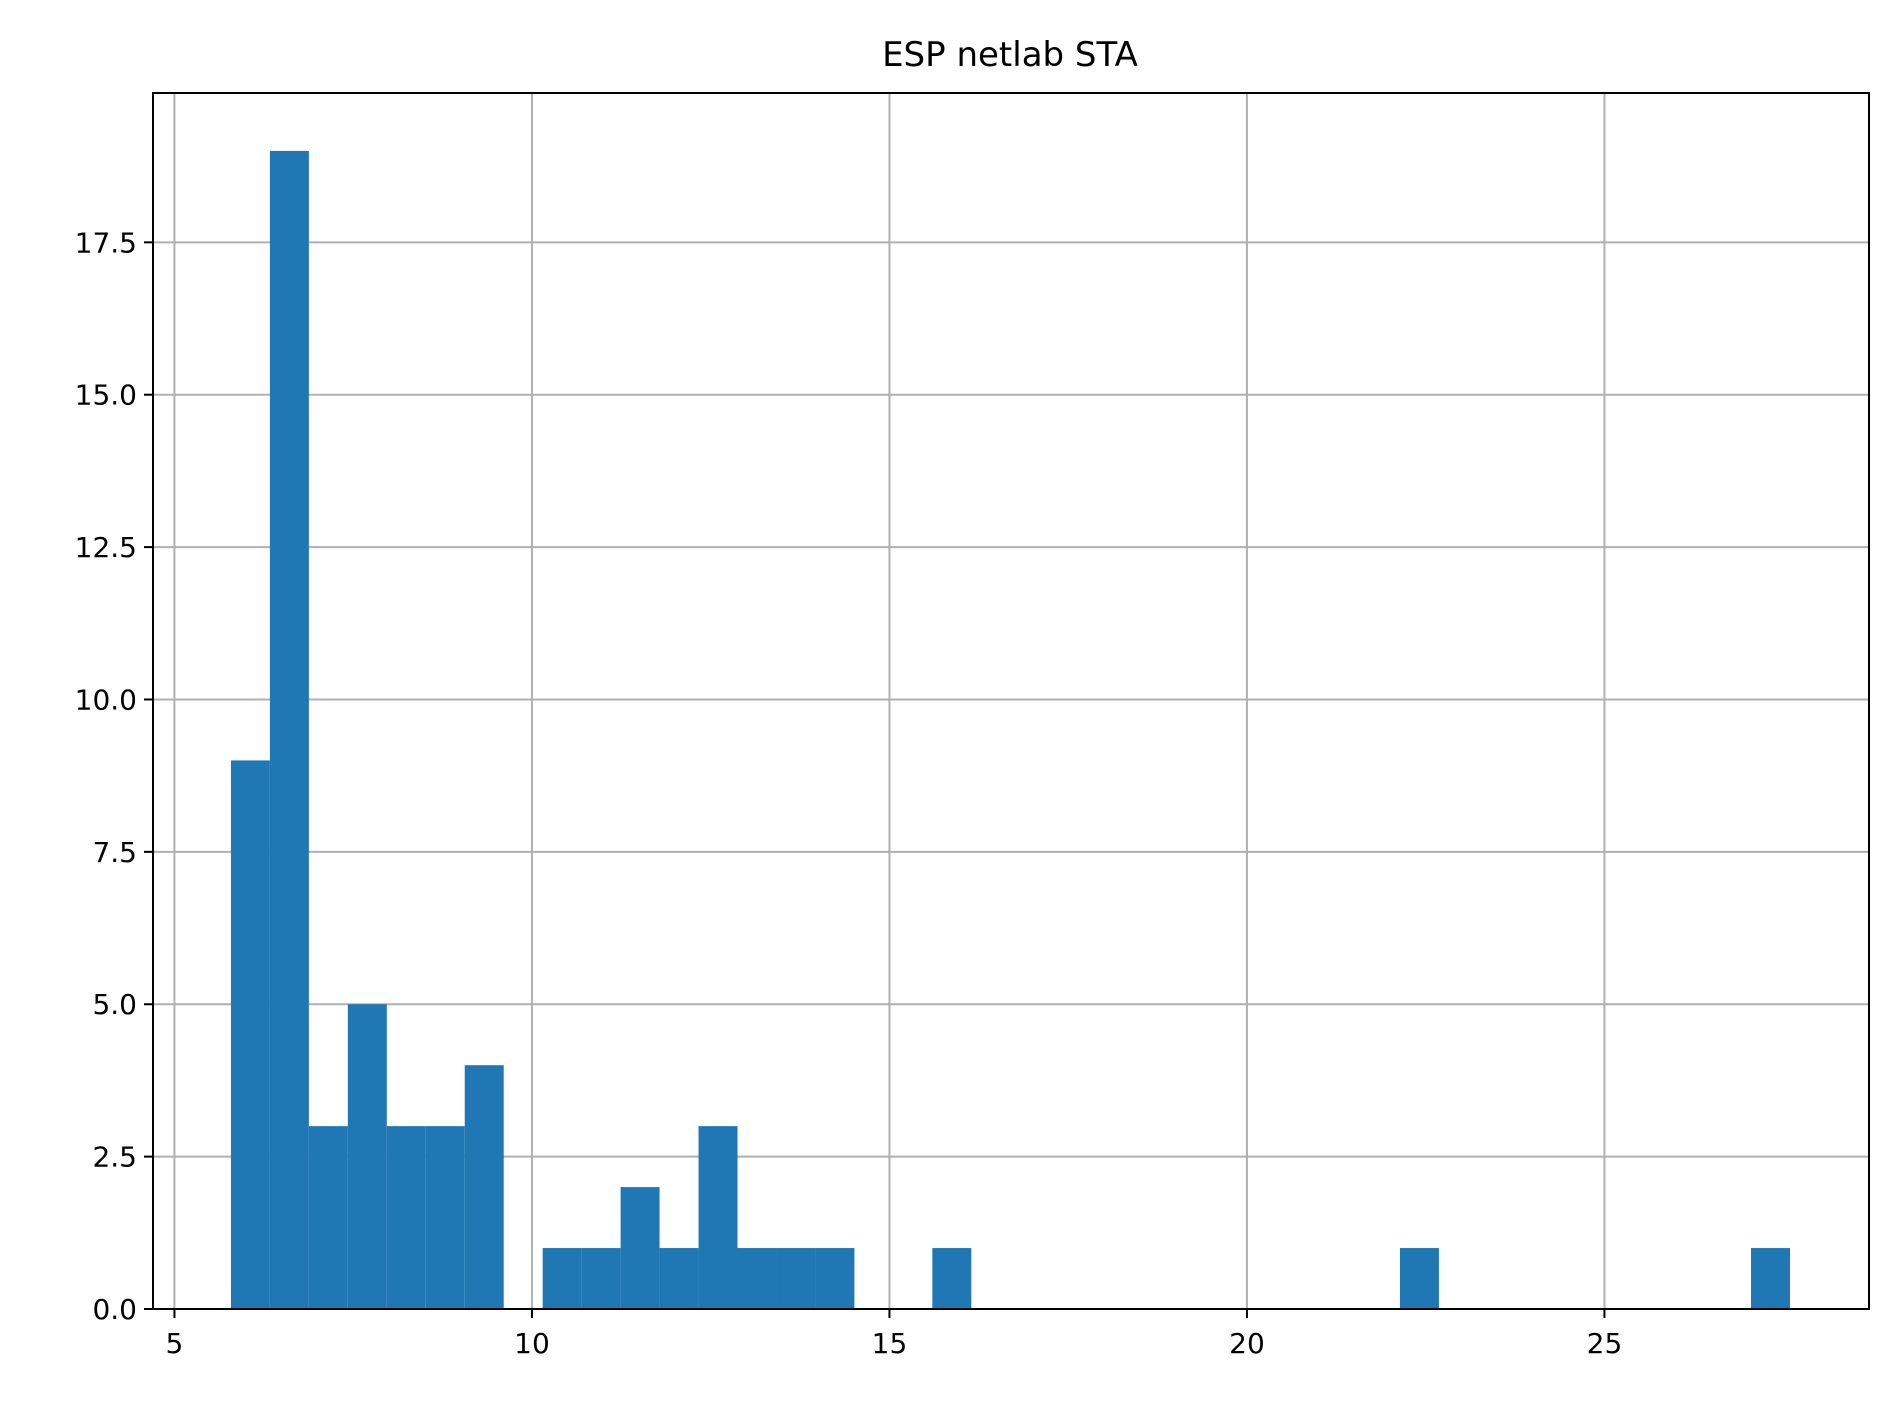 Image resolution: width=1890 pixels, height=1406 pixels. I want to click on y-tick-label: 0.0, so click(114, 1309).